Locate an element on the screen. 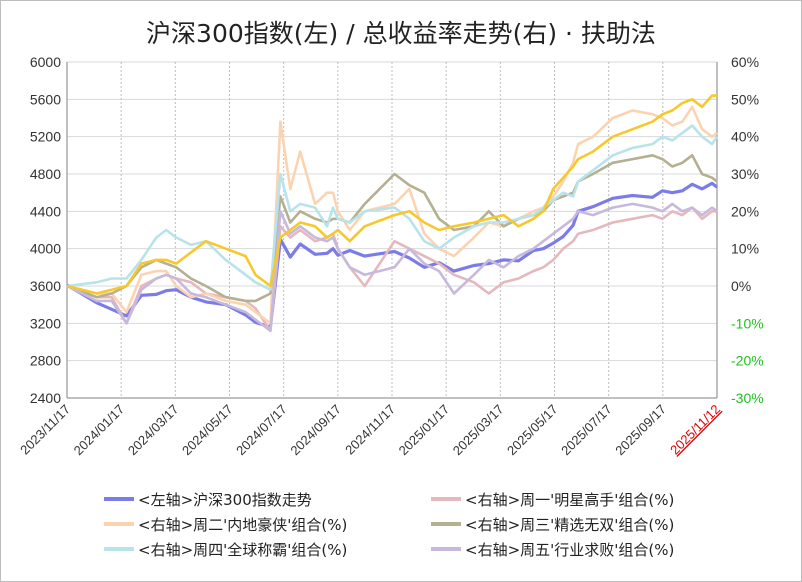 This screenshot has width=802, height=582. y-left-tick-label: 5200 is located at coordinates (45, 137).